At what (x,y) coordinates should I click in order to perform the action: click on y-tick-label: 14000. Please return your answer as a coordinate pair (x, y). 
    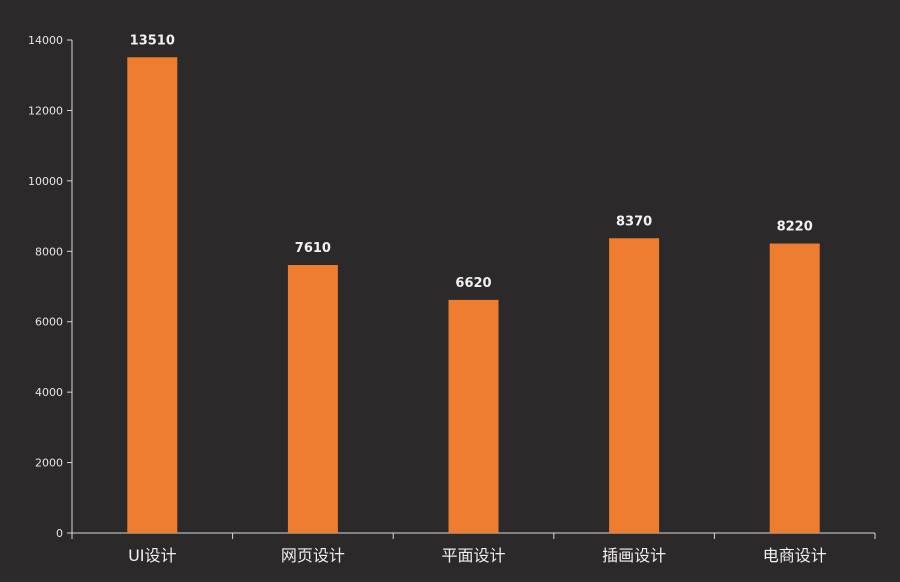
    Looking at the image, I should click on (45, 40).